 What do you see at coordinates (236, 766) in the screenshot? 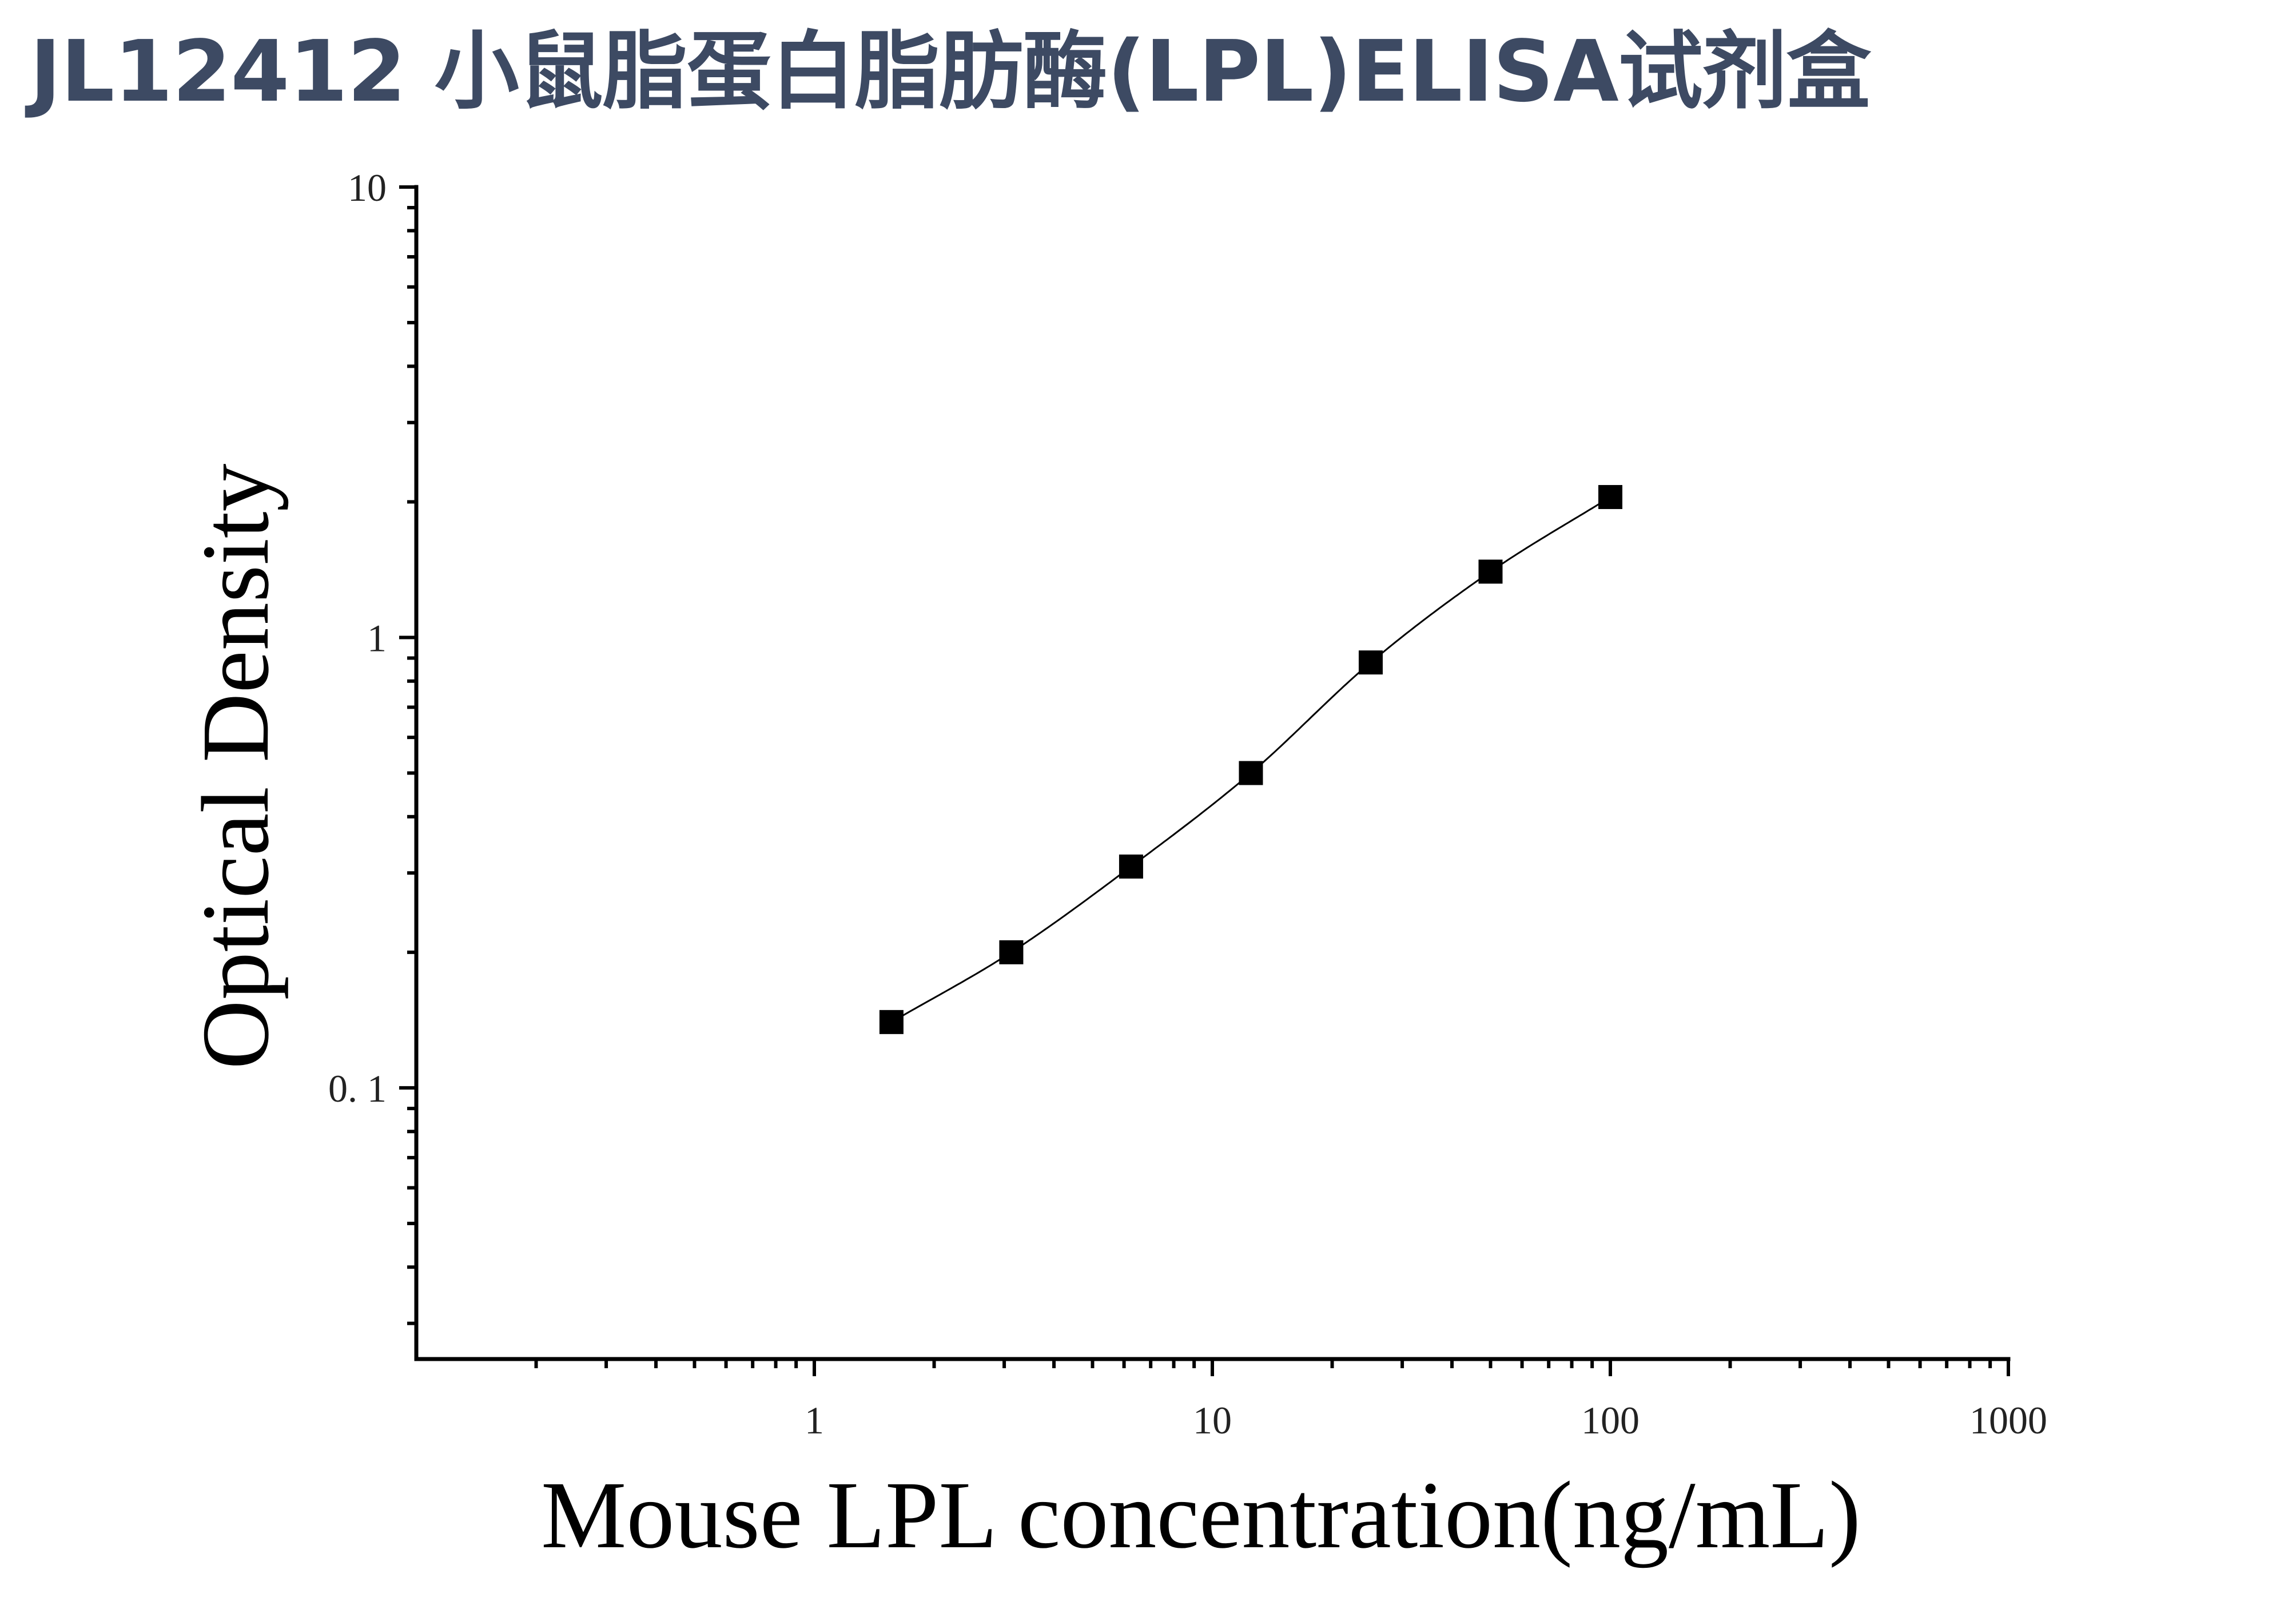
I see `y-axis-title: Optical Density` at bounding box center [236, 766].